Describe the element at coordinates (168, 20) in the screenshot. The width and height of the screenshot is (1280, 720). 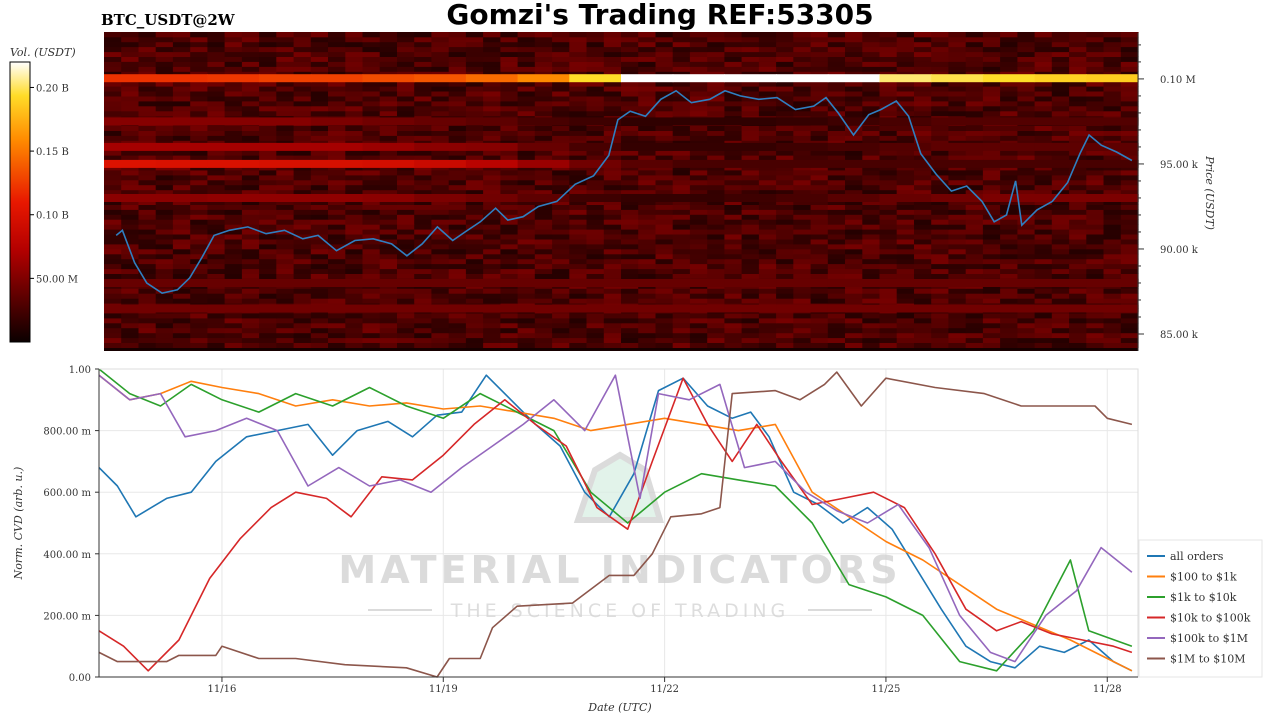
I see `symbol-label: BTC_USDT@2W` at that location.